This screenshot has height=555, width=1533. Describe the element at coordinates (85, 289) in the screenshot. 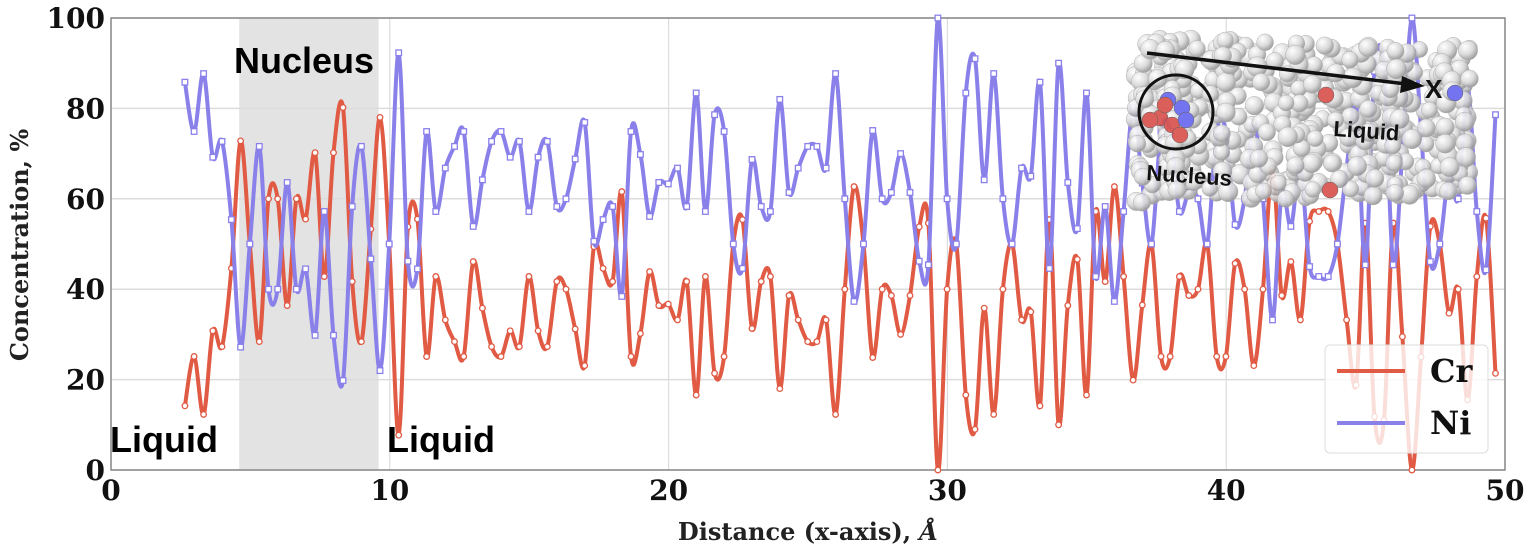

I see `y-tick-label: 40` at that location.